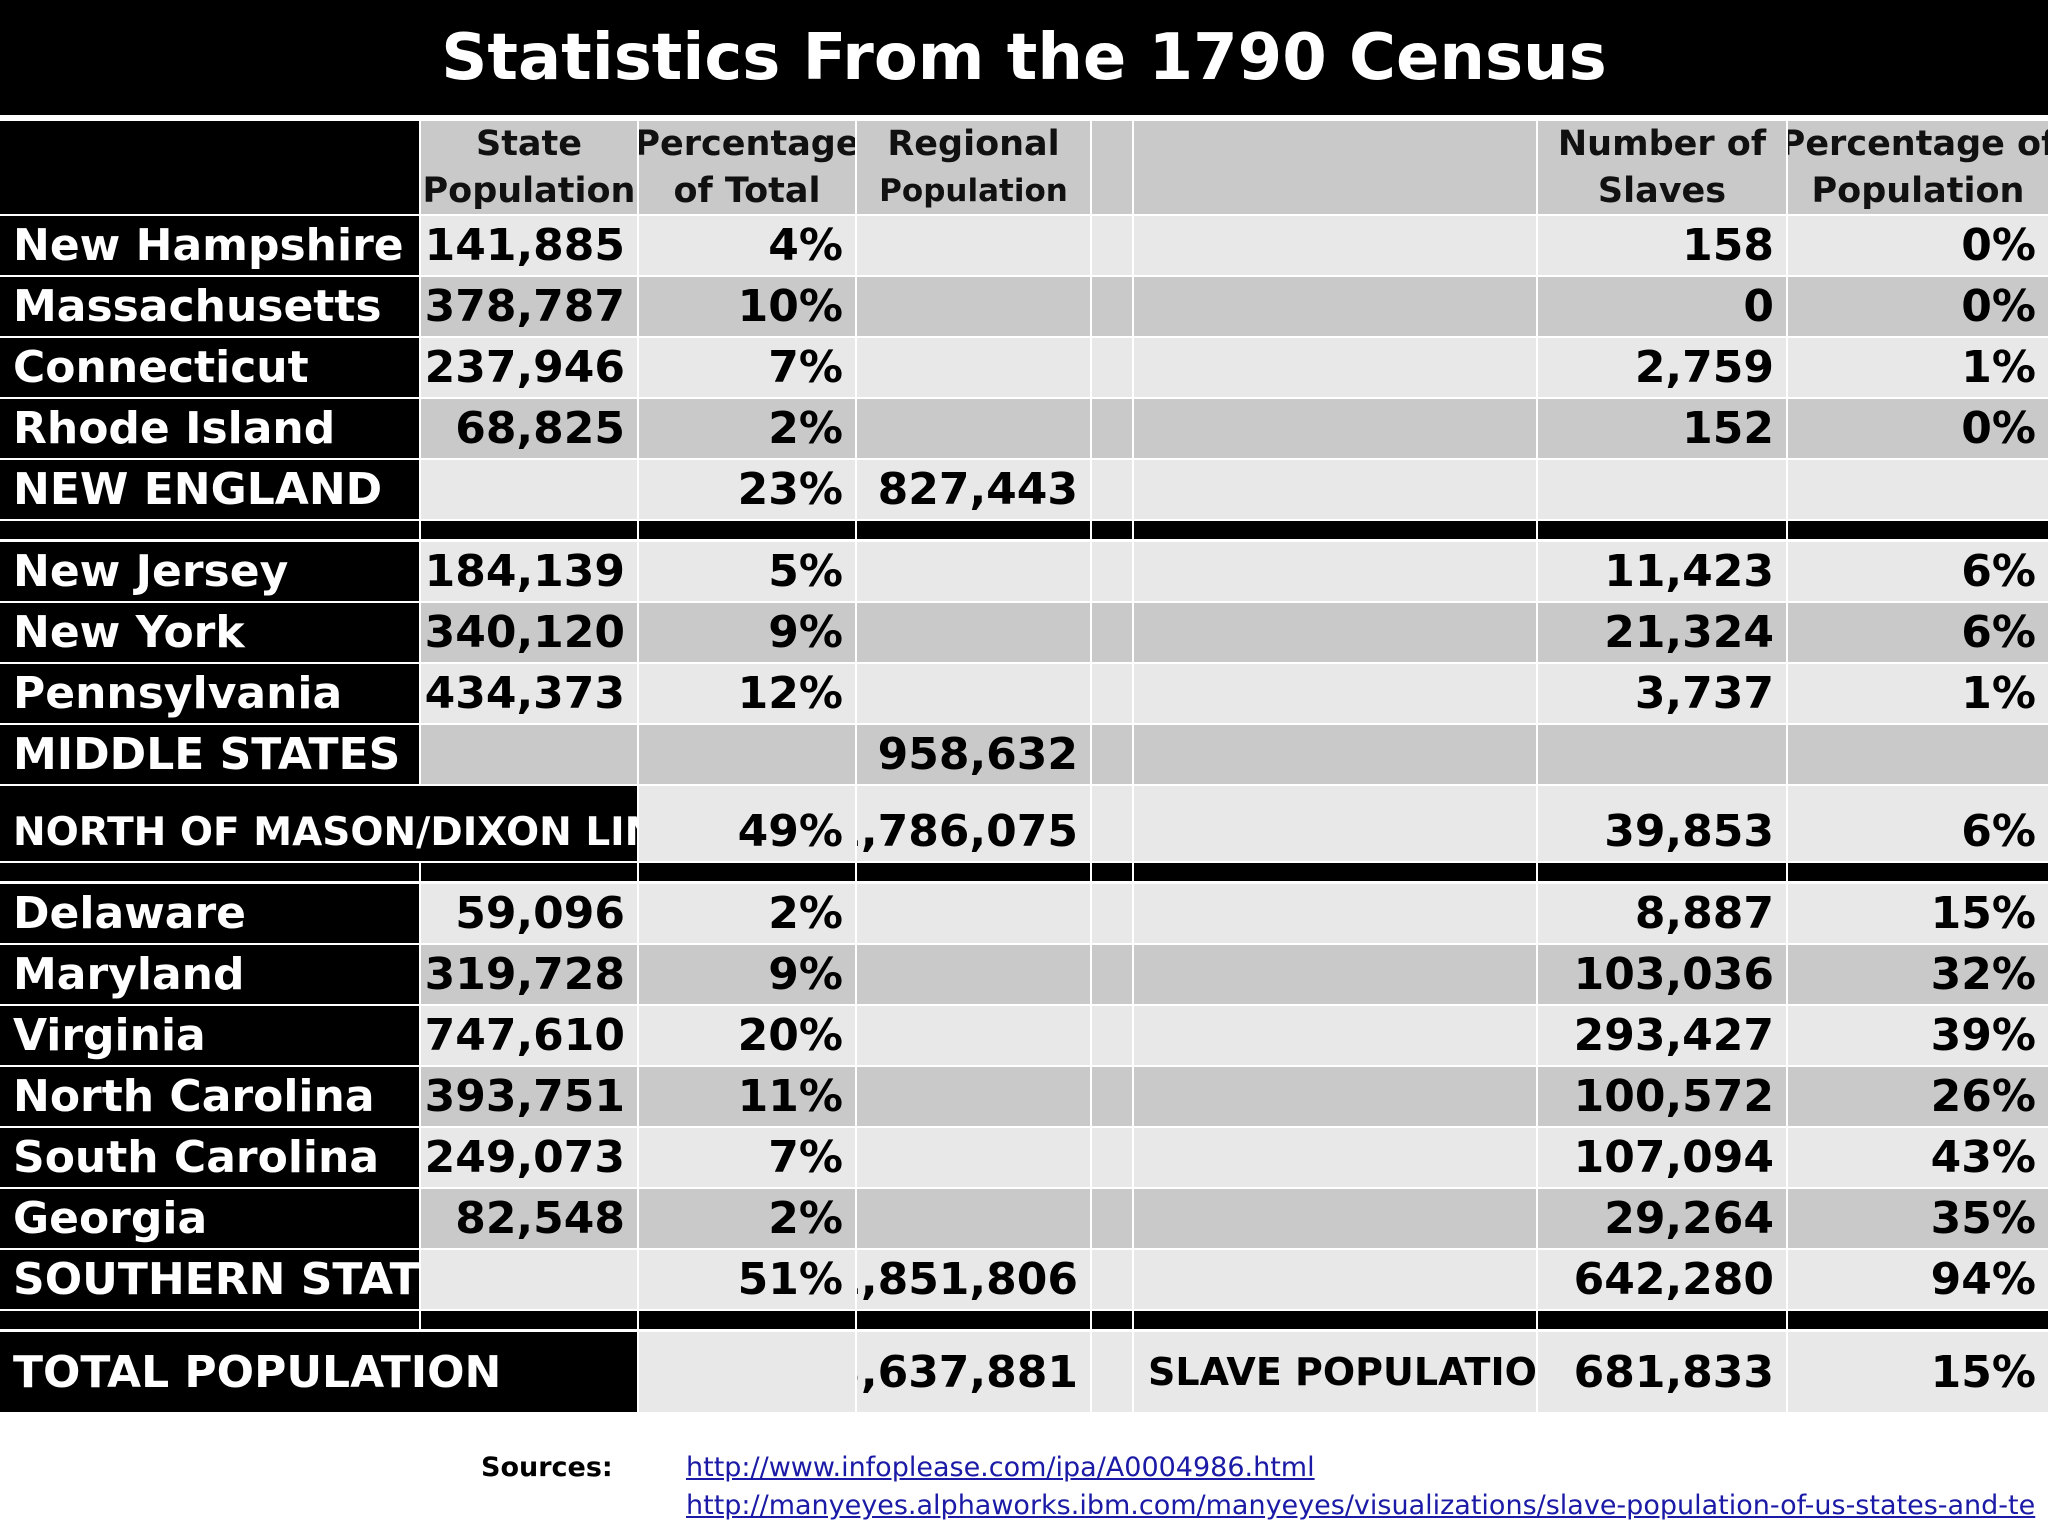 This screenshot has height=1536, width=2048. I want to click on table-row: Pennsylvania 434,373 12% 3,737 1%, so click(1024, 693).